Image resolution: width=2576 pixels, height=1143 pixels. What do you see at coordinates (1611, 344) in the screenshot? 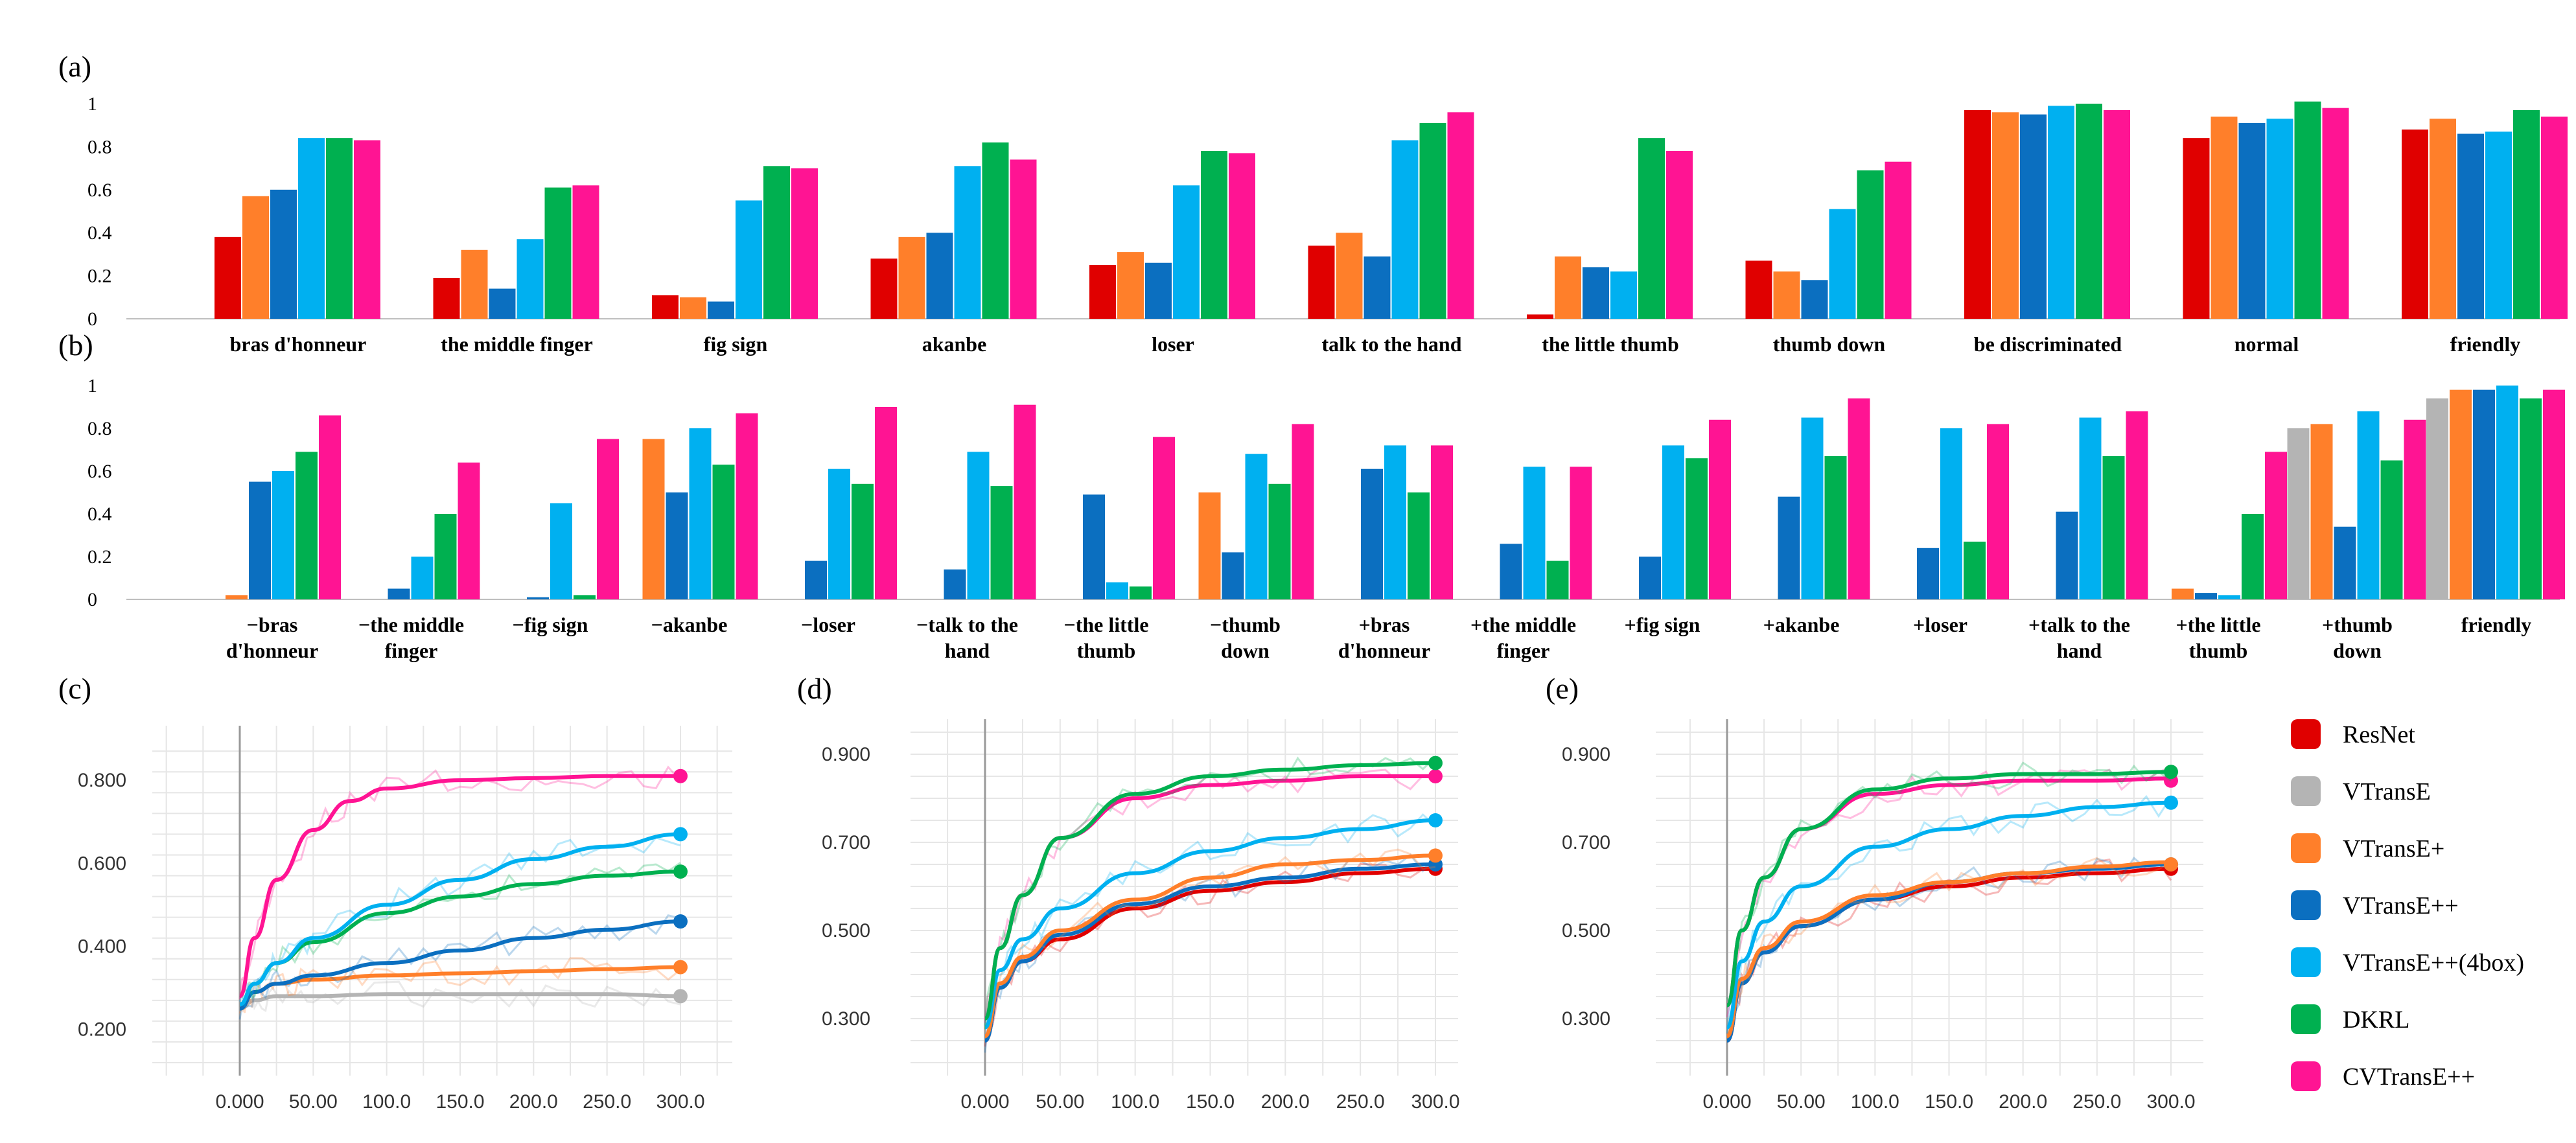
I see `category-label: the little thumb` at bounding box center [1611, 344].